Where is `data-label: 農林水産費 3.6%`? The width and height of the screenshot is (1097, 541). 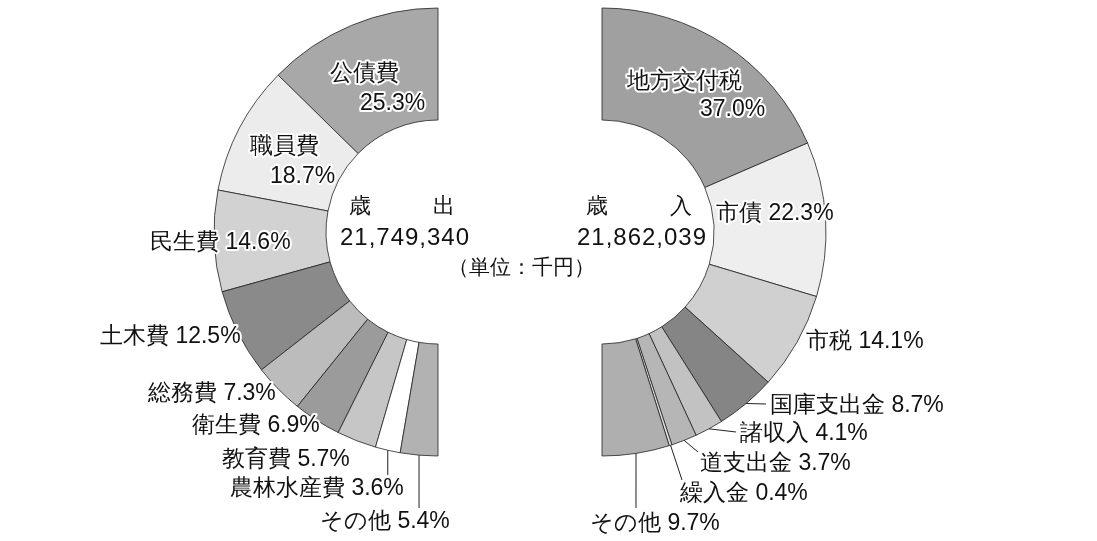 data-label: 農林水産費 3.6% is located at coordinates (317, 487).